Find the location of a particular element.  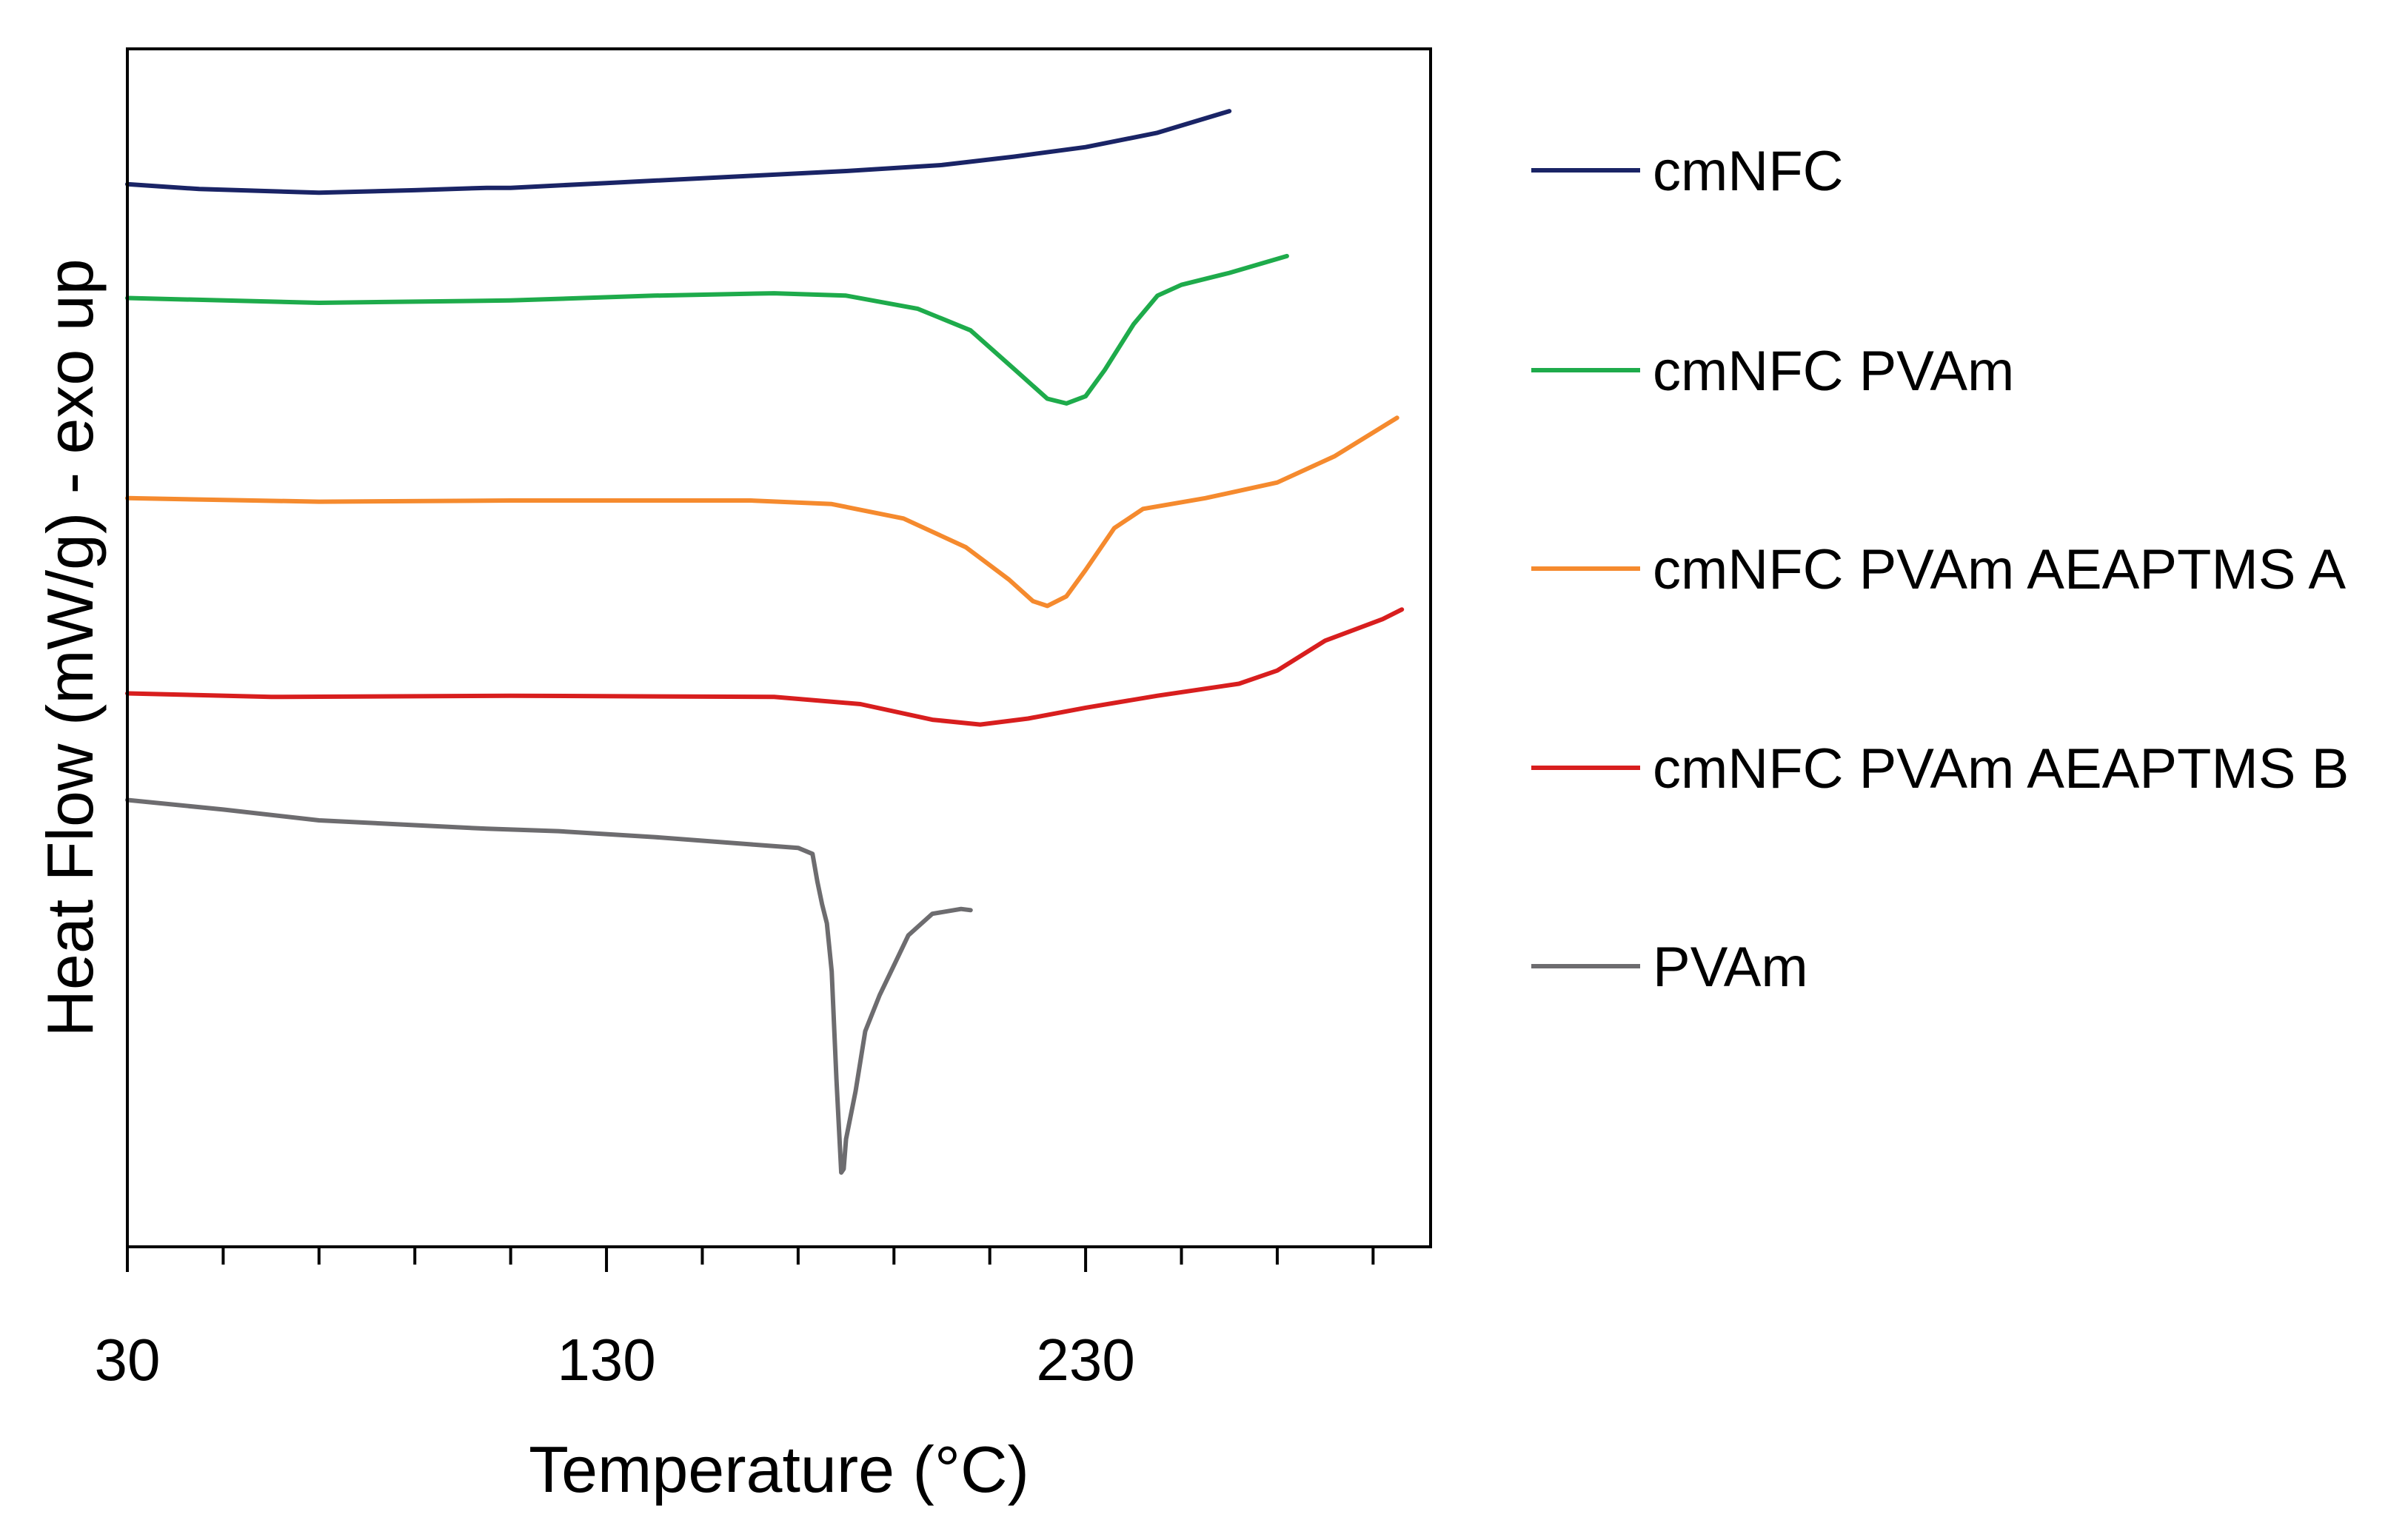

legend-item-cmnfc: cmNFC is located at coordinates (1687, 171).